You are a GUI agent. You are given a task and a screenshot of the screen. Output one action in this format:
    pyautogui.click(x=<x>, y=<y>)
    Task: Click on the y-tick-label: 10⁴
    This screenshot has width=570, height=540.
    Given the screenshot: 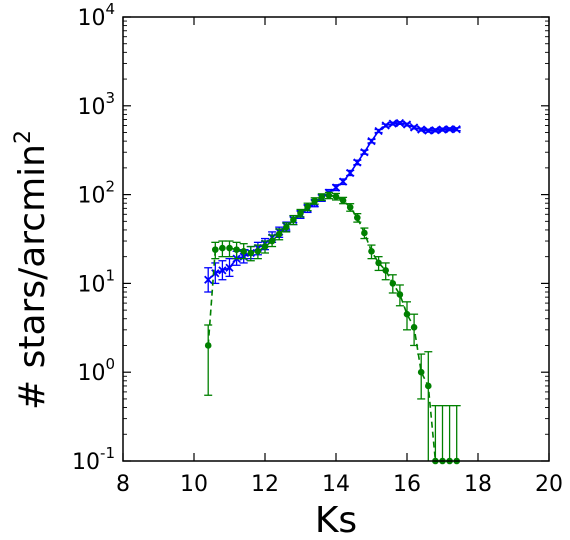 What is the action you would take?
    pyautogui.click(x=96, y=15)
    